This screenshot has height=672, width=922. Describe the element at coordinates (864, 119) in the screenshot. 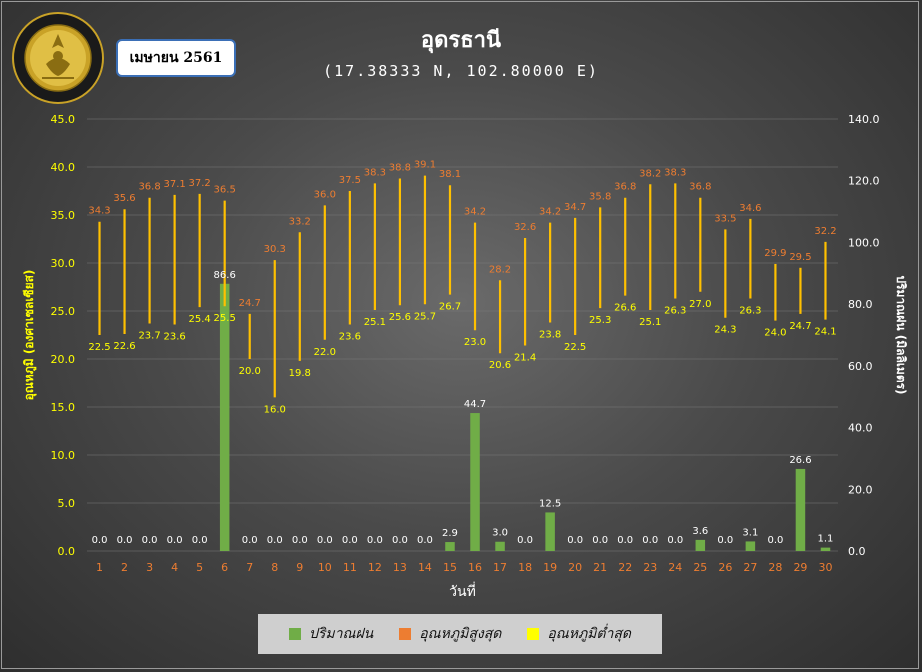

I see `y-right-tick-label: 140.0` at that location.